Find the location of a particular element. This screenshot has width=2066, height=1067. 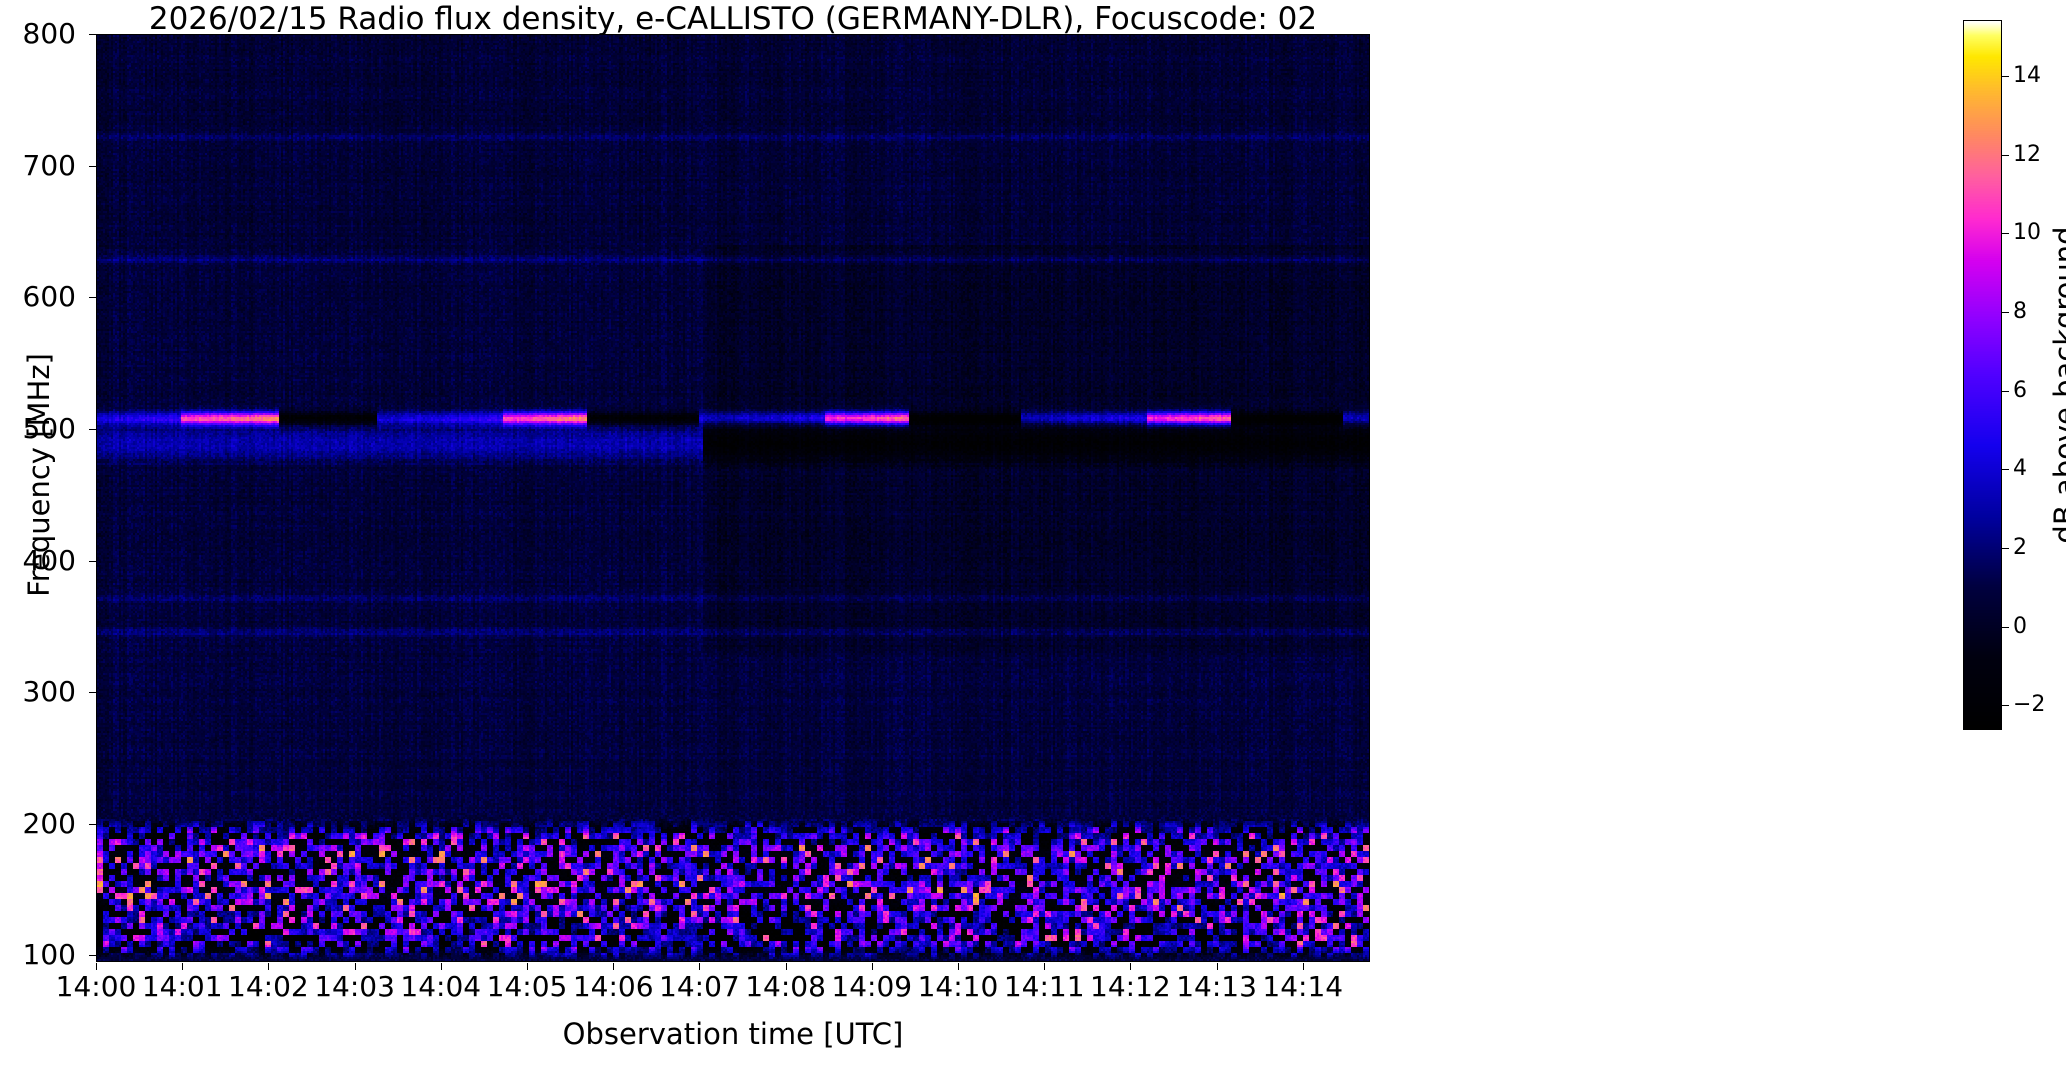

colorbar-tick-label-8: −2 is located at coordinates (2029, 705).